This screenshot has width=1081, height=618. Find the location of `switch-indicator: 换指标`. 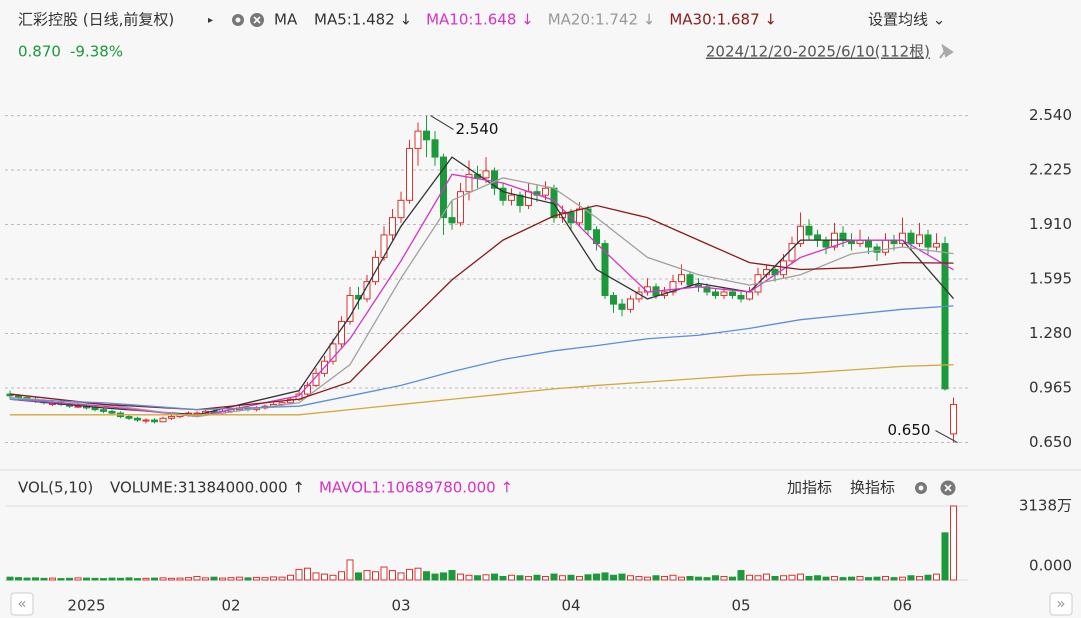

switch-indicator: 换指标 is located at coordinates (872, 488).